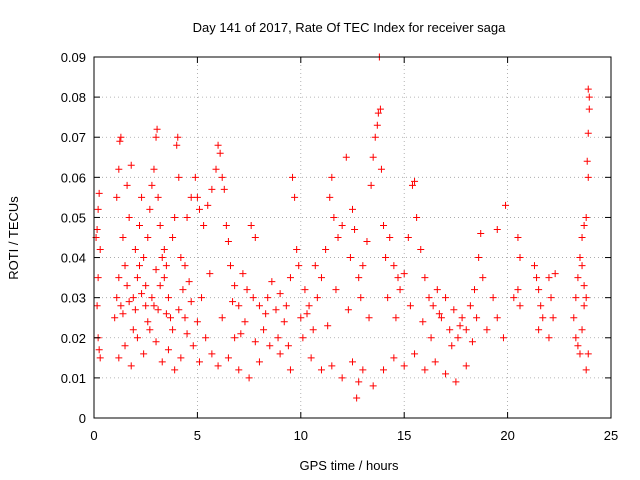 The height and width of the screenshot is (480, 640). What do you see at coordinates (354, 435) in the screenshot?
I see `x-tick-labels: 0 5 10 15 20 25` at bounding box center [354, 435].